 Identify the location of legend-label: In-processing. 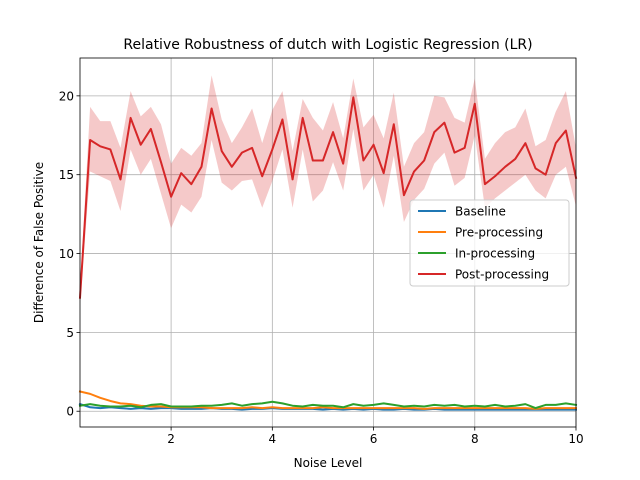
(495, 254).